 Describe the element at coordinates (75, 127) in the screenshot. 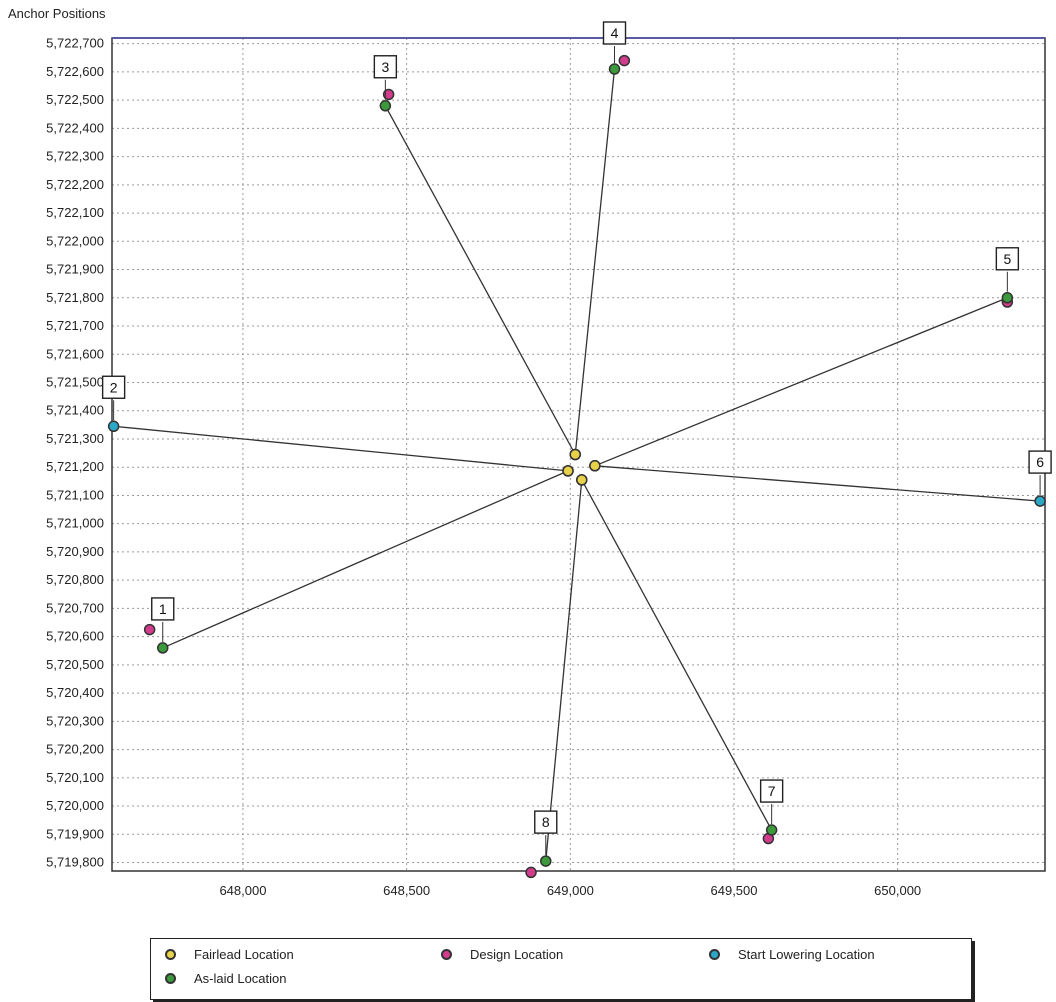

I see `y-tick-label: 5,722,400` at that location.